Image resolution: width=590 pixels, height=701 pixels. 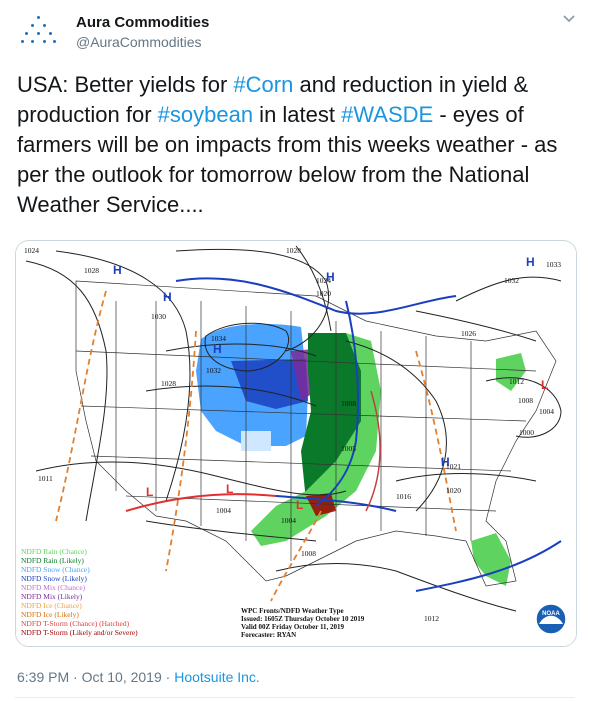 What do you see at coordinates (218, 338) in the screenshot?
I see `isobar-label: 1034` at bounding box center [218, 338].